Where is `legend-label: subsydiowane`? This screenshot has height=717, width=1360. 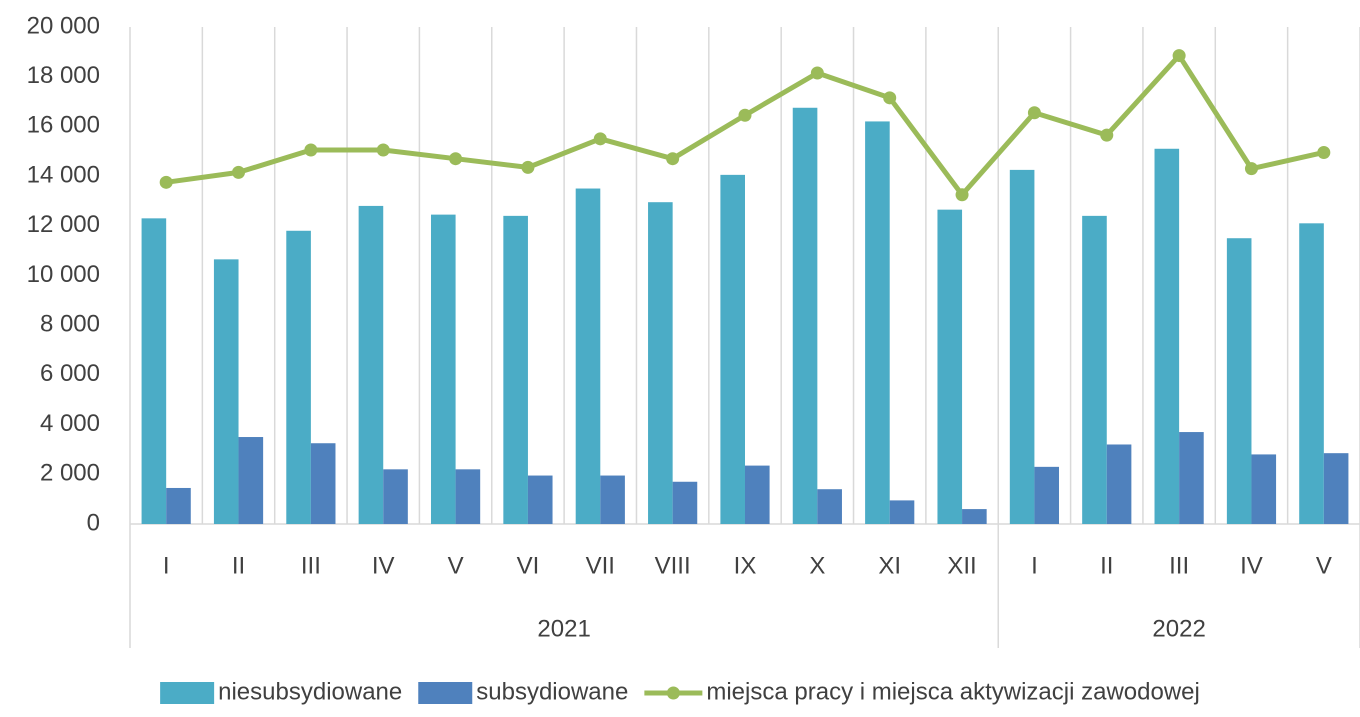 legend-label: subsydiowane is located at coordinates (552, 691).